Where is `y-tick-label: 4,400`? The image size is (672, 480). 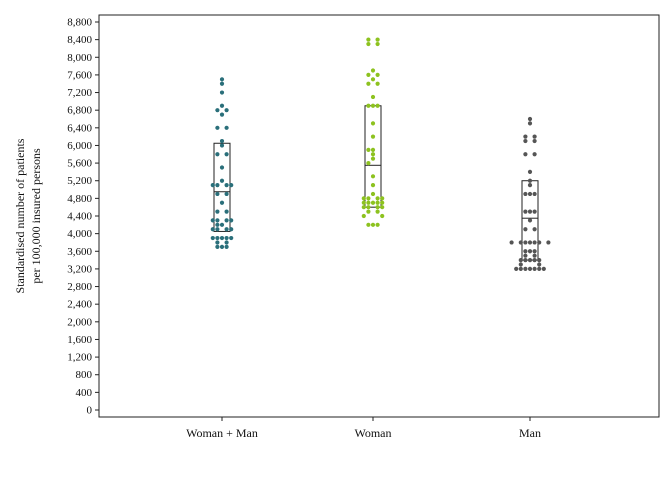 y-tick-label: 4,400 is located at coordinates (79, 217).